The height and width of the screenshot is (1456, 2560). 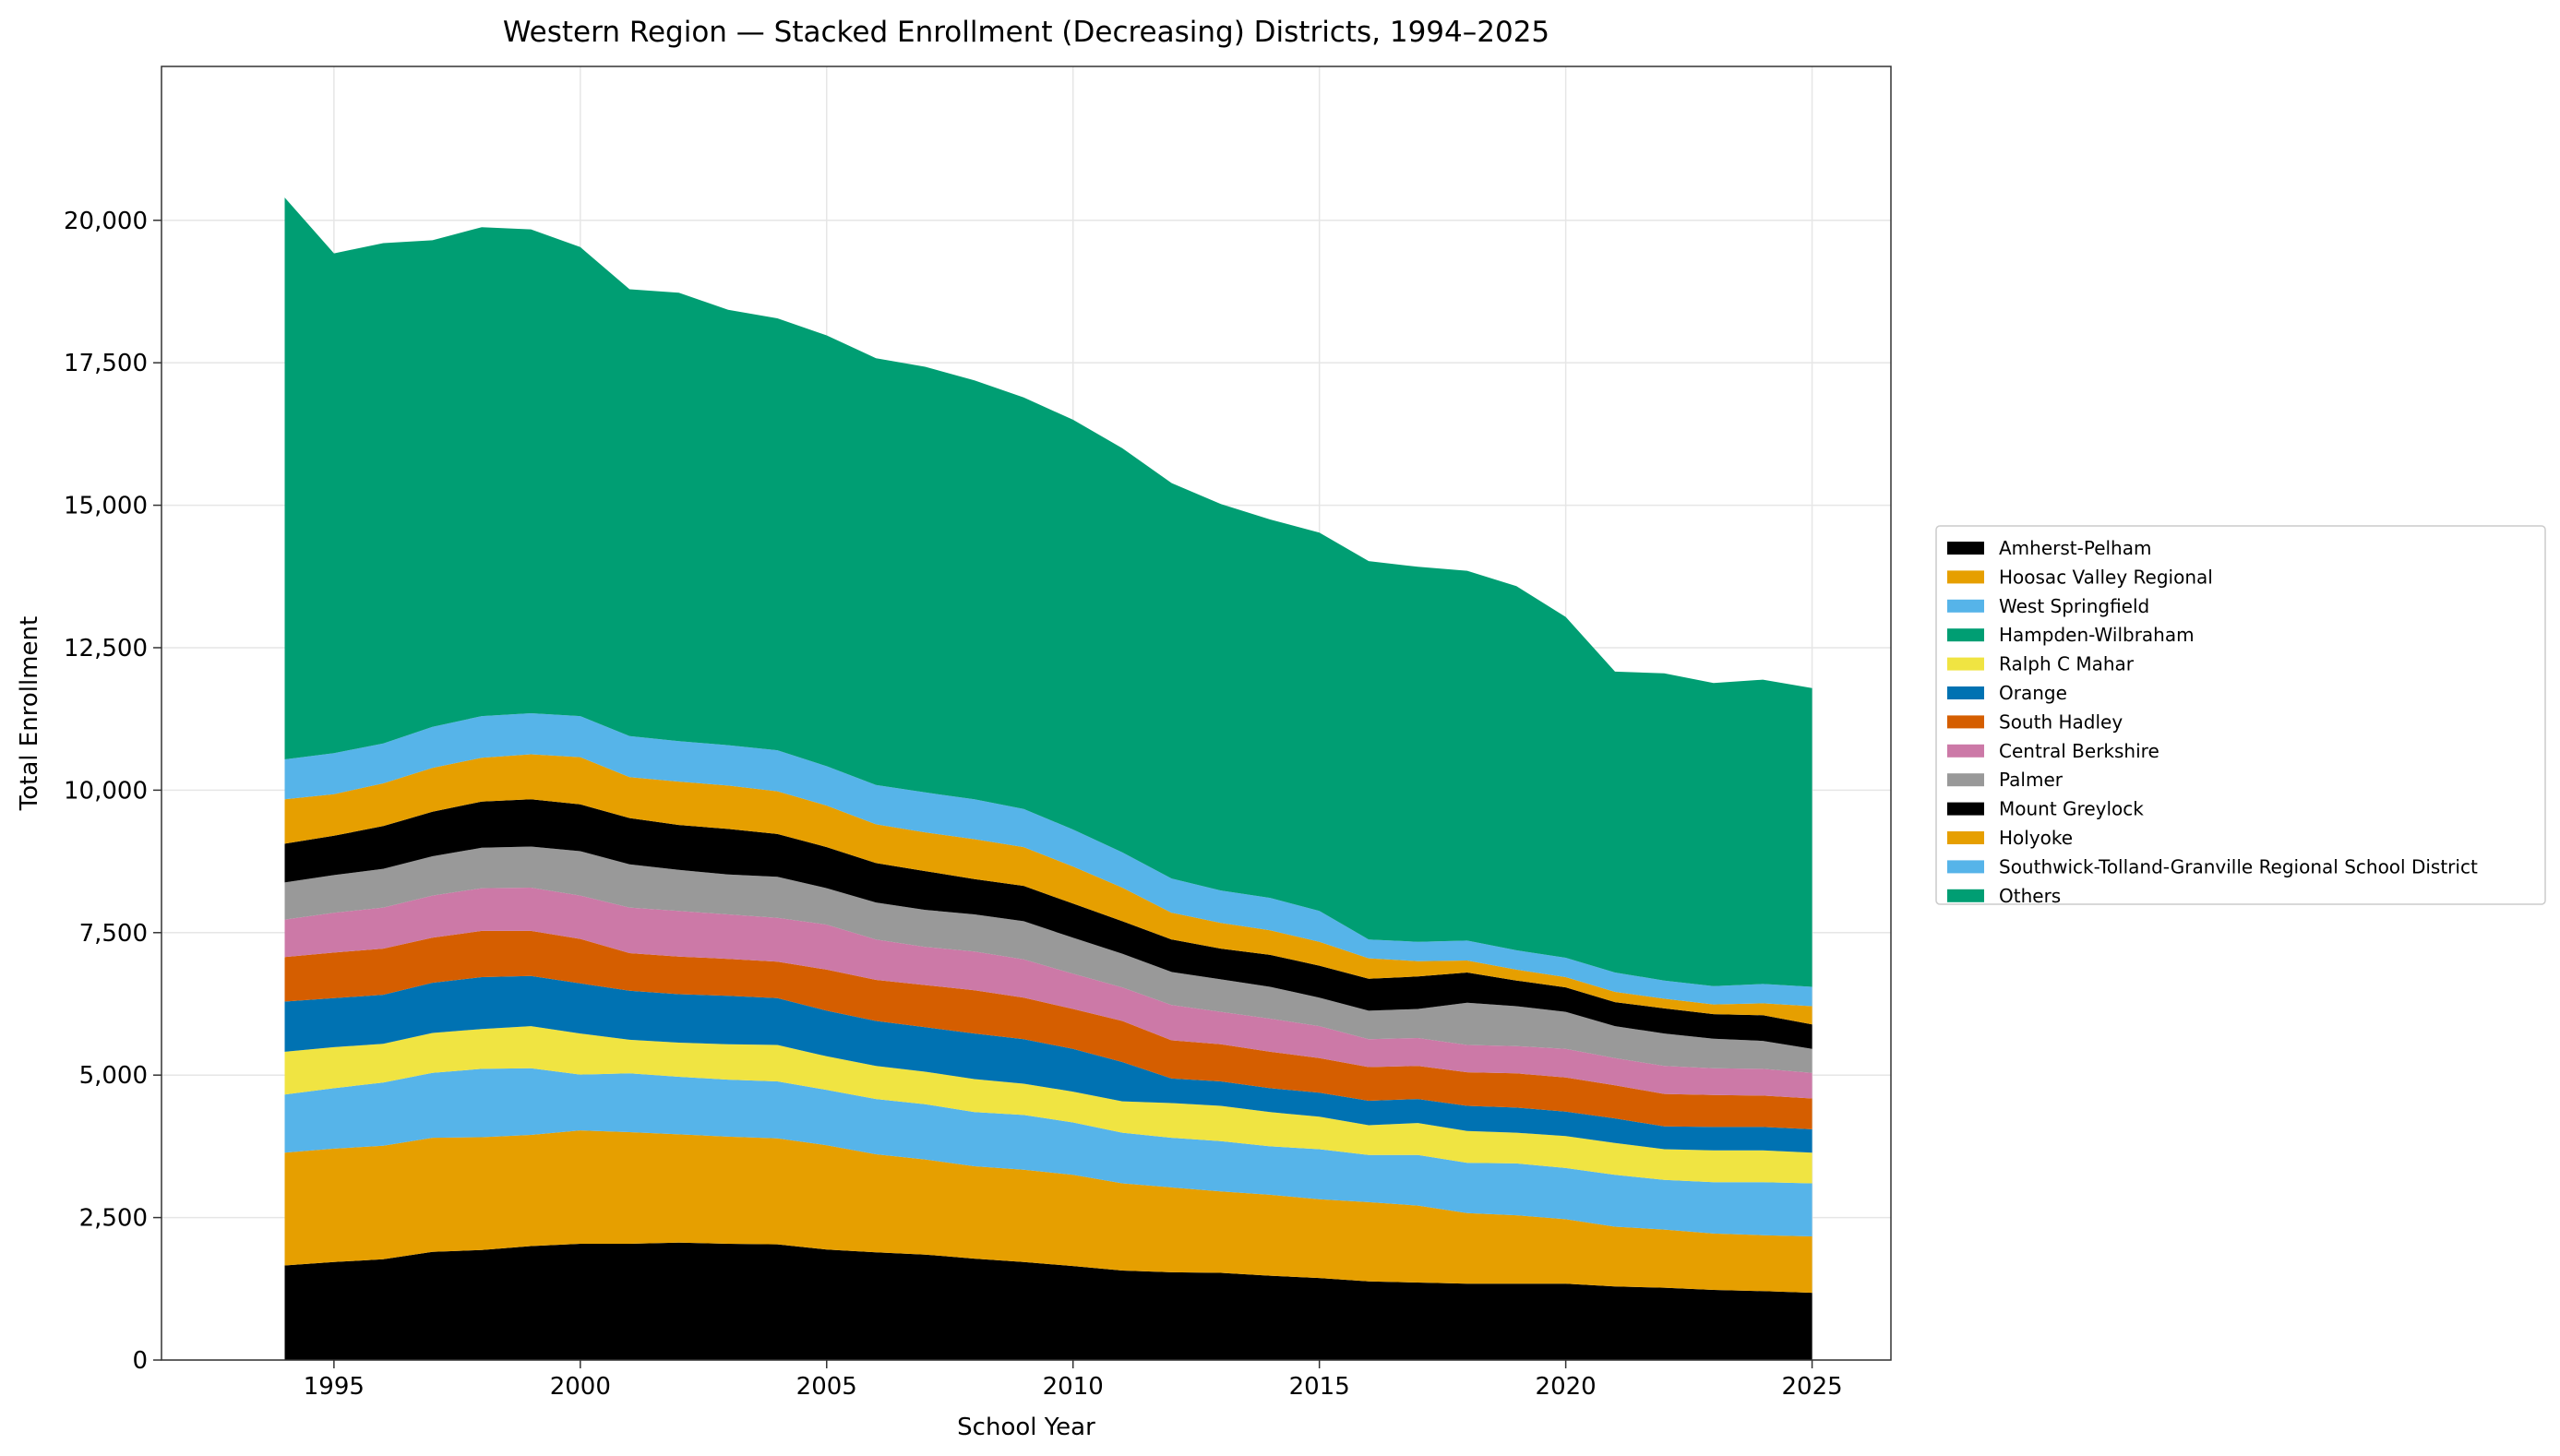 I want to click on legend-swatch-west-springfield, so click(x=1965, y=606).